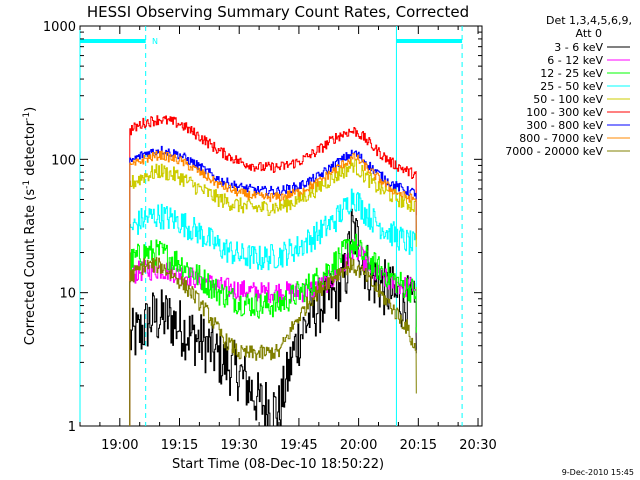 The width and height of the screenshot is (640, 480). Describe the element at coordinates (72, 427) in the screenshot. I see `y-tick-label-0: 1` at that location.